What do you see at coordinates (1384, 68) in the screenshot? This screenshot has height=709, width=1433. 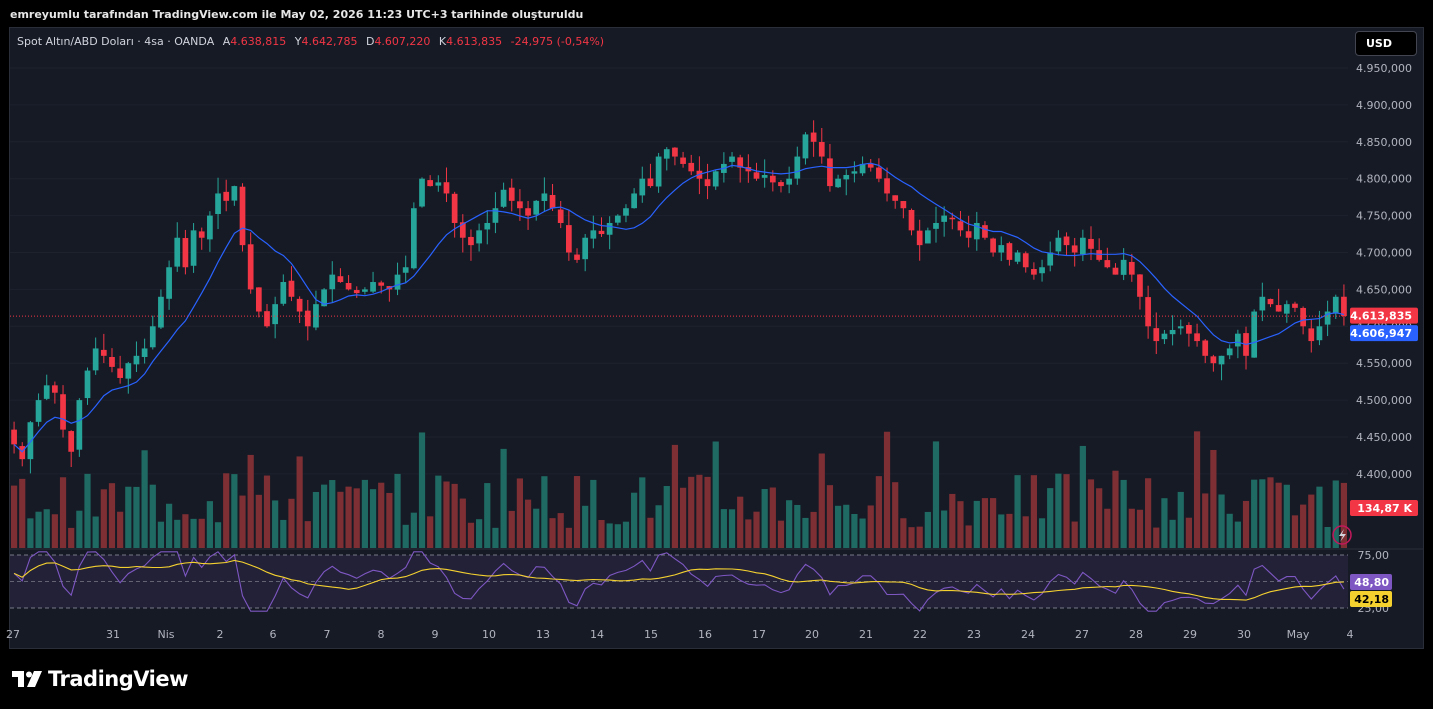 I see `price-tick-label: 4.950,000` at bounding box center [1384, 68].